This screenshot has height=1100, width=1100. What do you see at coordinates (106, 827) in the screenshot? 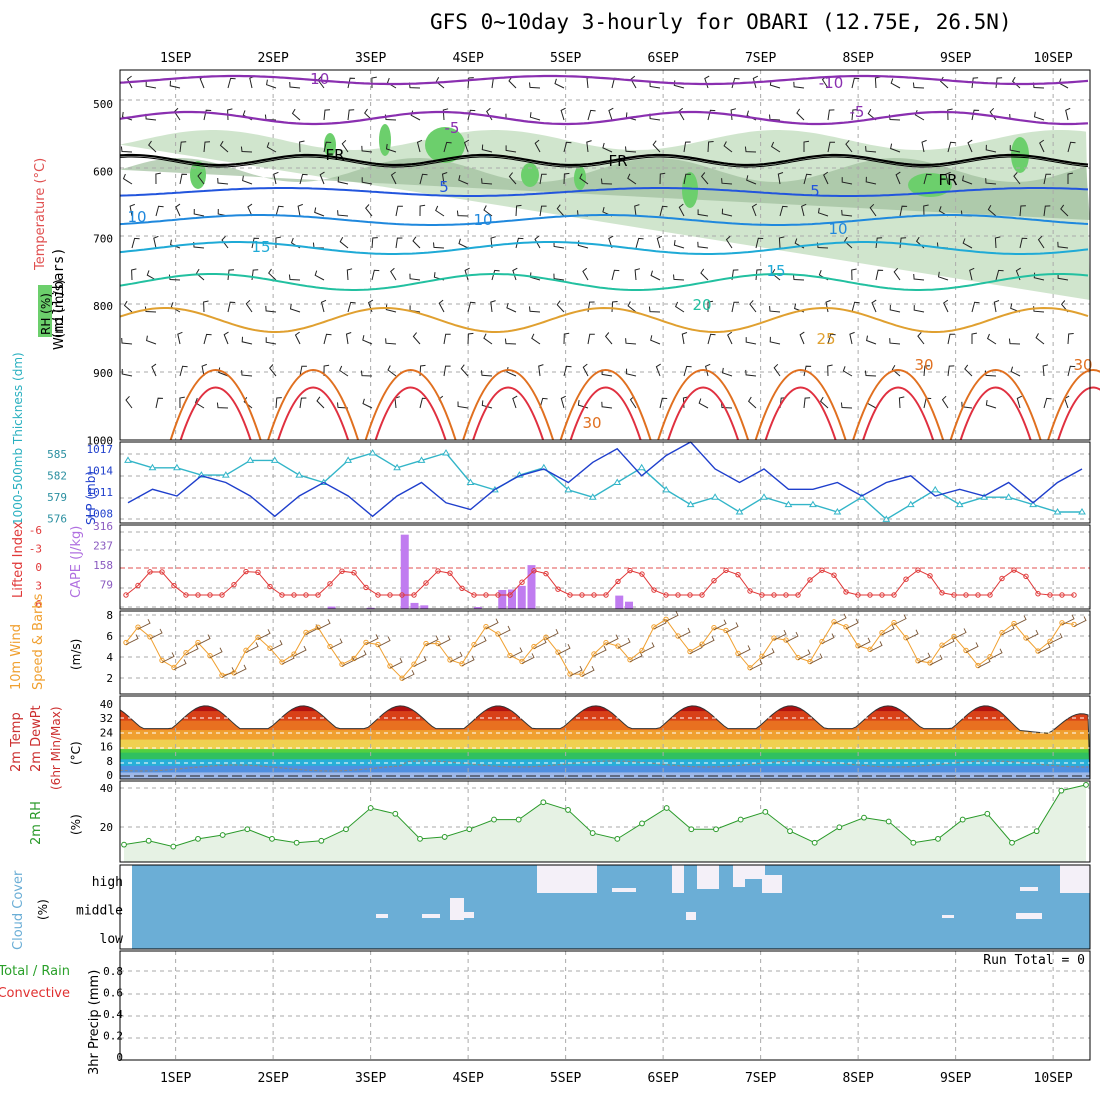
I see `rh2m-tick: 20` at bounding box center [106, 827].